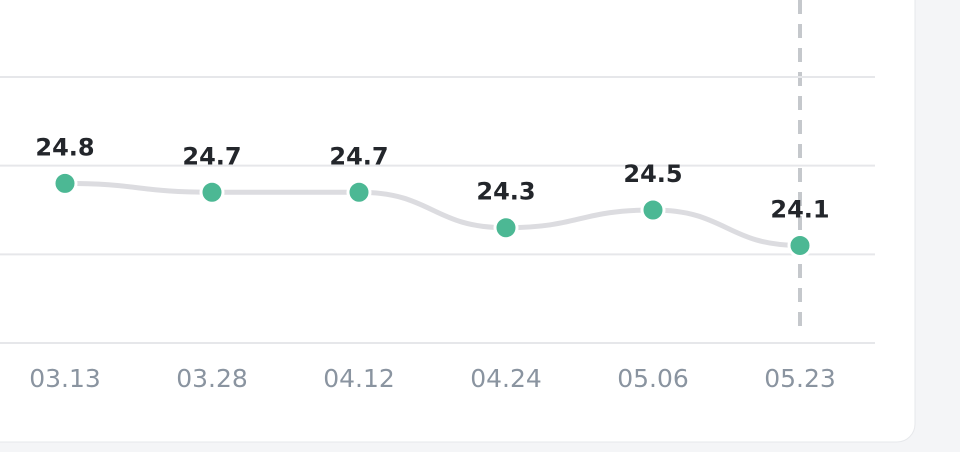  I want to click on x-tick-label: 03.28, so click(212, 378).